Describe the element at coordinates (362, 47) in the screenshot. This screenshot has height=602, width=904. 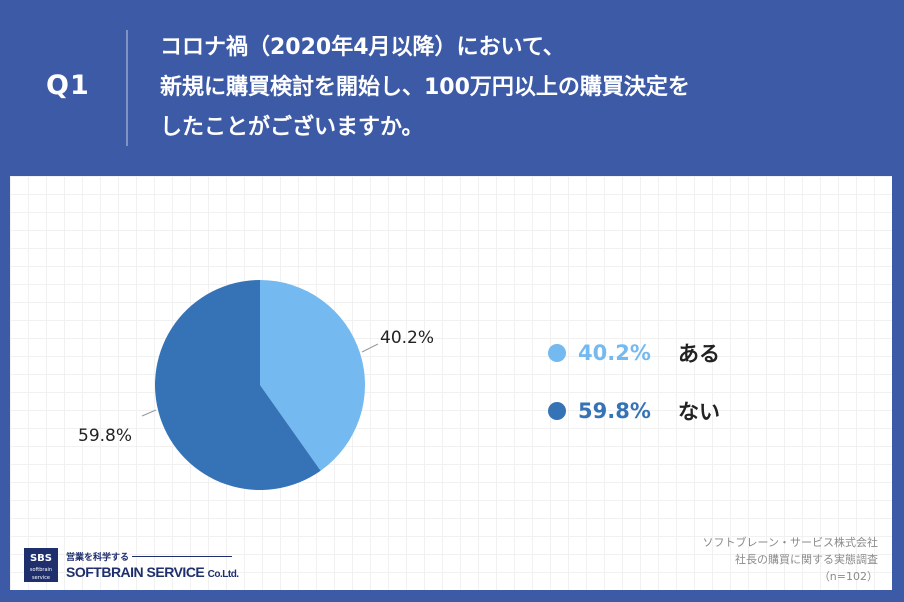
I see `question-line: コロナ禍（2020年4月以降）において、` at that location.